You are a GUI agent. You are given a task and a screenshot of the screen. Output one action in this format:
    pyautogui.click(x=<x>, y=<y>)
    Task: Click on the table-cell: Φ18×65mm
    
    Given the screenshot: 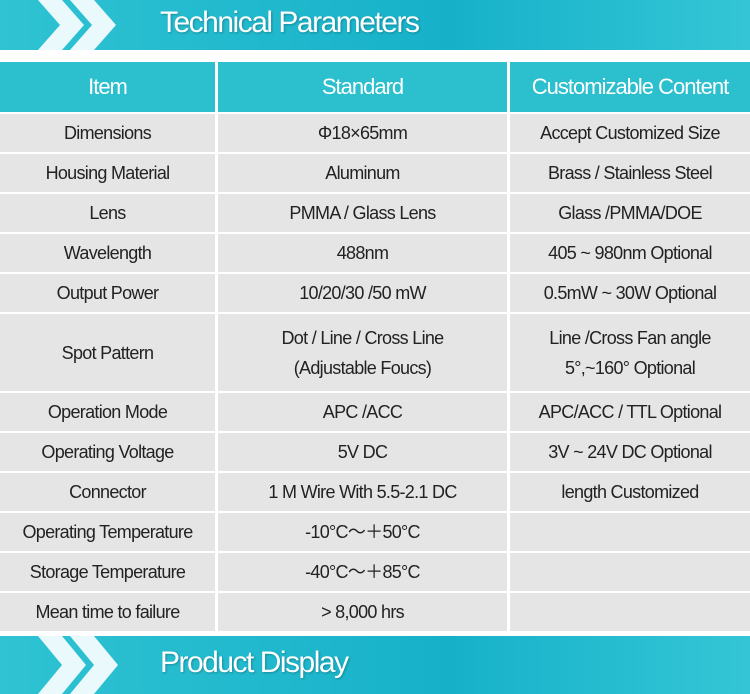 What is the action you would take?
    pyautogui.click(x=362, y=133)
    